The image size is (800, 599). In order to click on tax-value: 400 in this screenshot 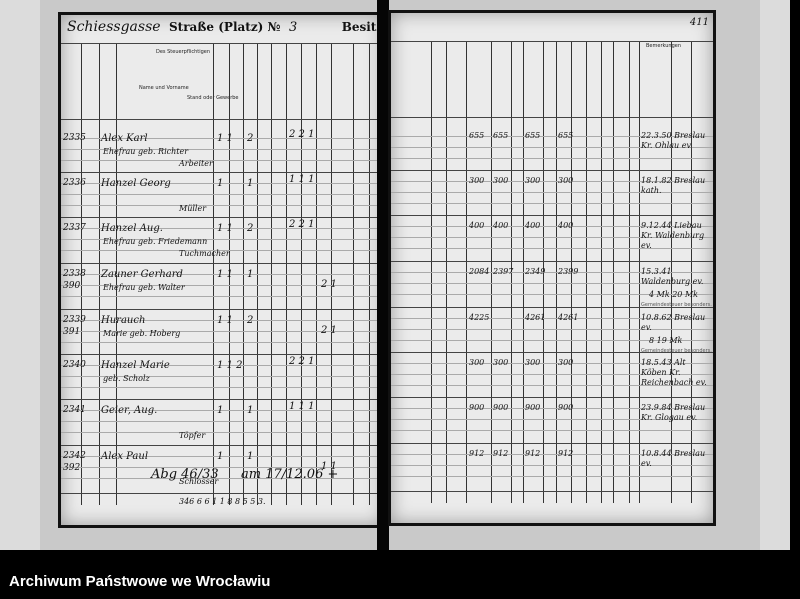, I will do `click(566, 225)`.